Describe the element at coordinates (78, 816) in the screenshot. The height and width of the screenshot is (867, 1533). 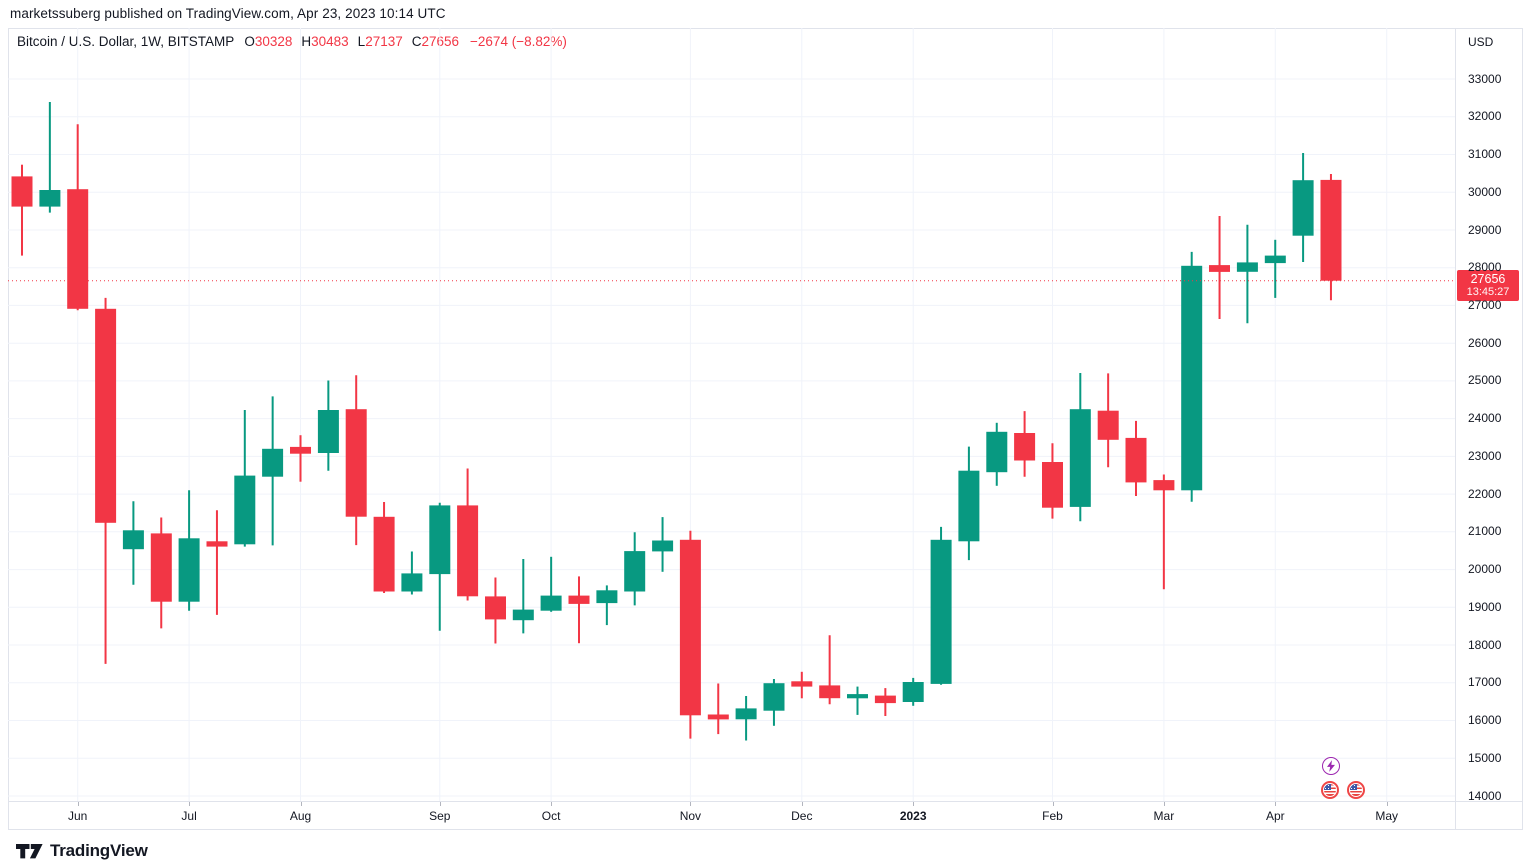
I see `month-label-jun: Jun` at that location.